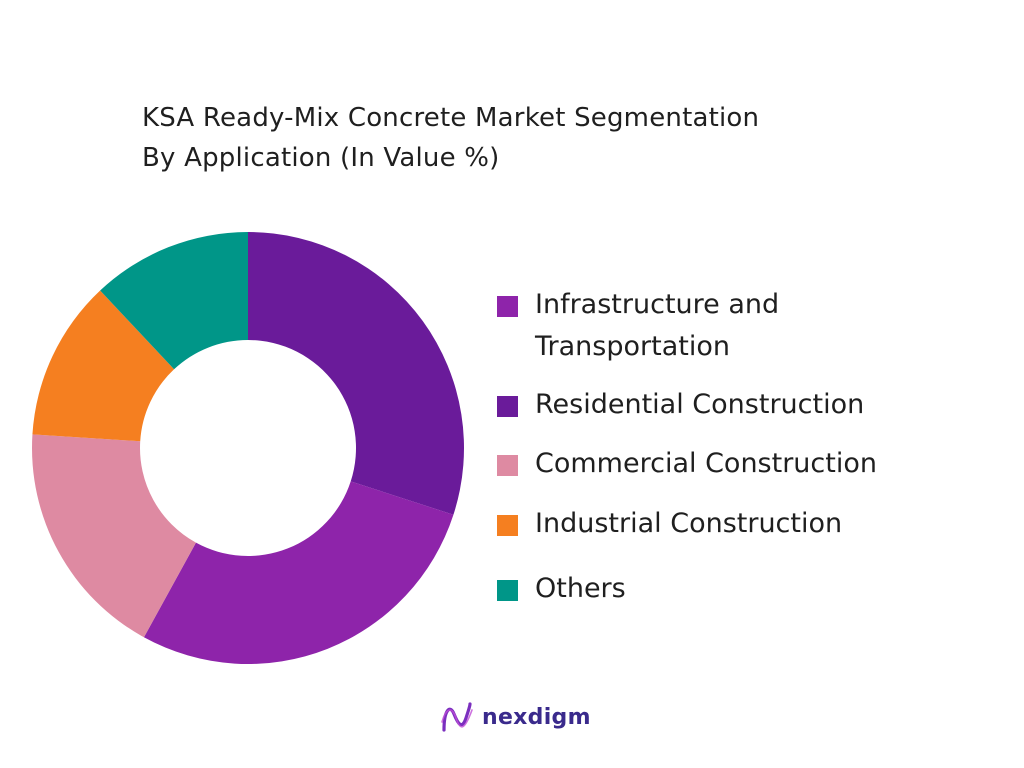 Image resolution: width=1024 pixels, height=768 pixels. Describe the element at coordinates (536, 717) in the screenshot. I see `brand-name: nexdigm` at that location.